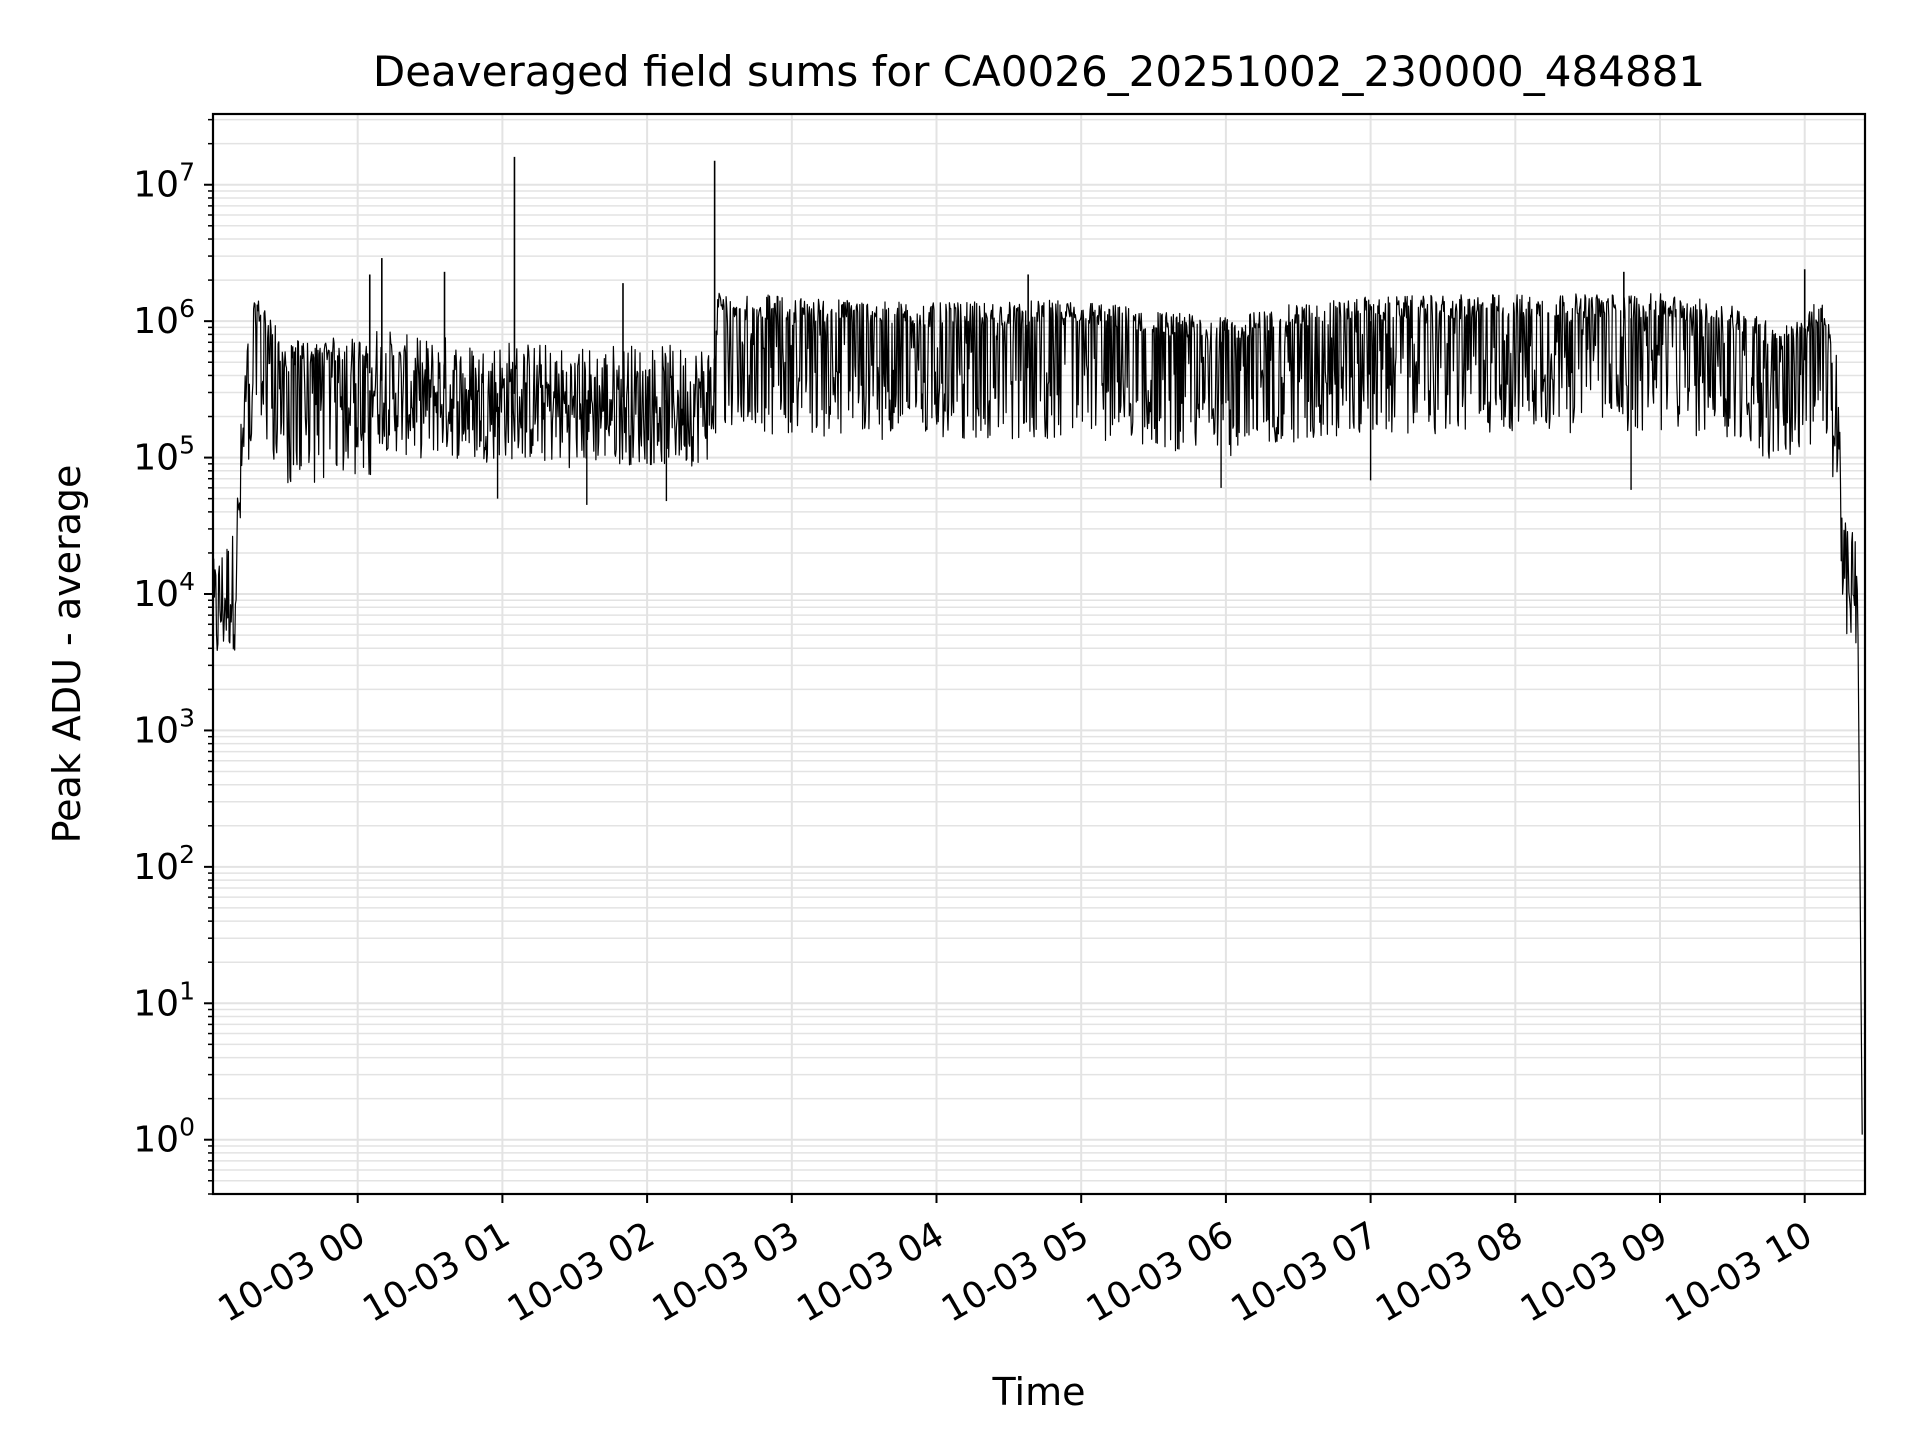  What do you see at coordinates (164, 727) in the screenshot?
I see `y-tick-label: 10³` at bounding box center [164, 727].